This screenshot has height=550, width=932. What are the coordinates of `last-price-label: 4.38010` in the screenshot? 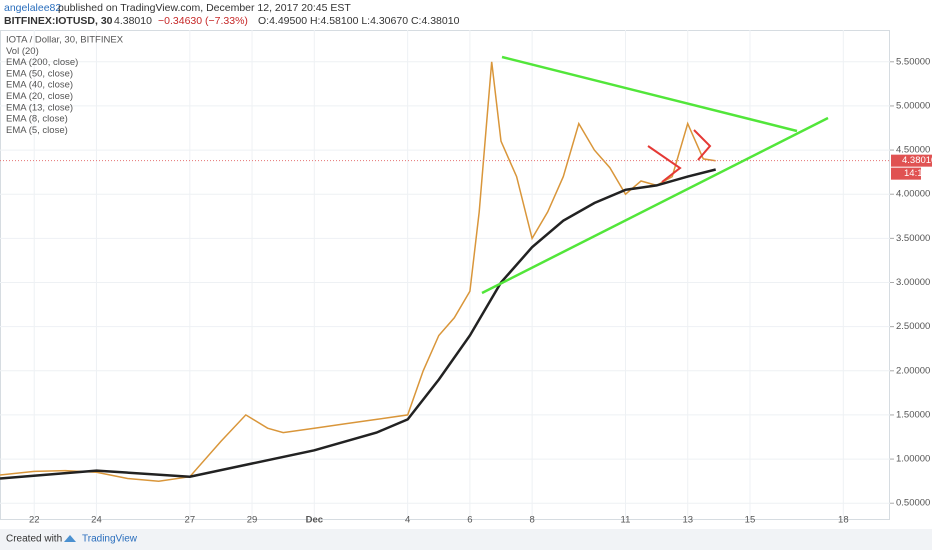 It's located at (917, 160).